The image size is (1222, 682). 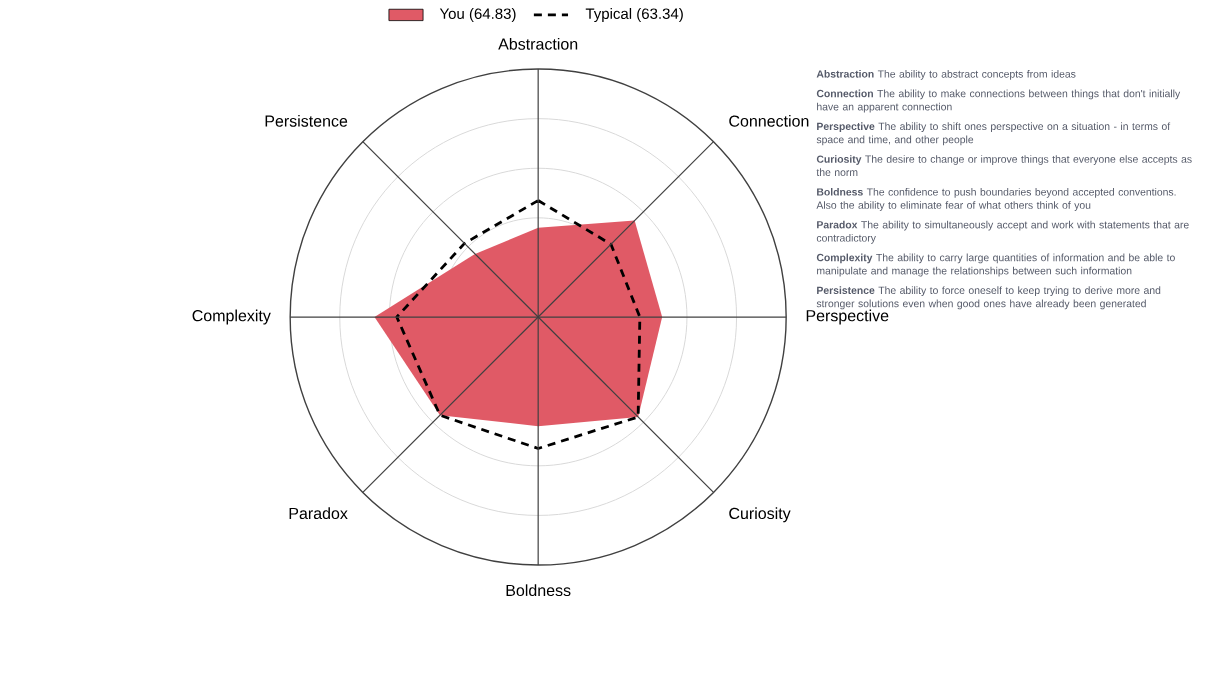 I want to click on spoke-label: Abstraction, so click(x=538, y=44).